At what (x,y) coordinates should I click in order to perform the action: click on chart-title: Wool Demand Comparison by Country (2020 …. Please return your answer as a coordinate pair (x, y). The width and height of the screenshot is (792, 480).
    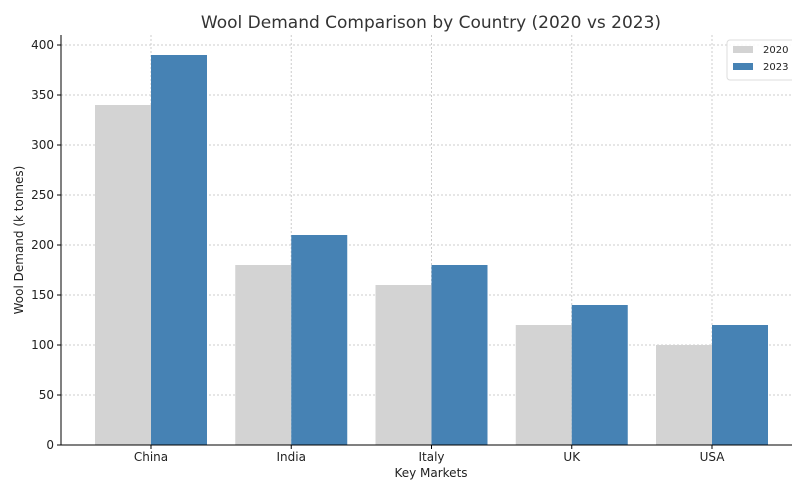
    Looking at the image, I should click on (431, 23).